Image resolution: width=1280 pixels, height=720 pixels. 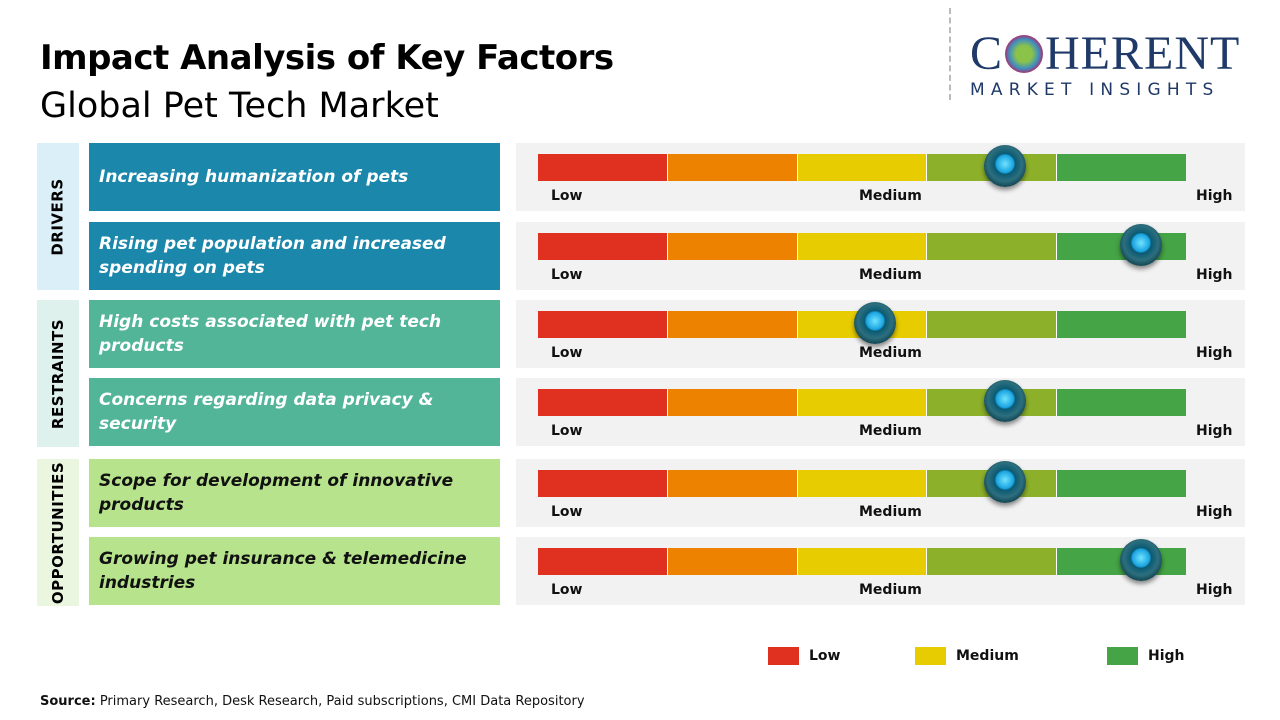 What do you see at coordinates (58, 373) in the screenshot?
I see `group-label-restraints: RESTRAINTS` at bounding box center [58, 373].